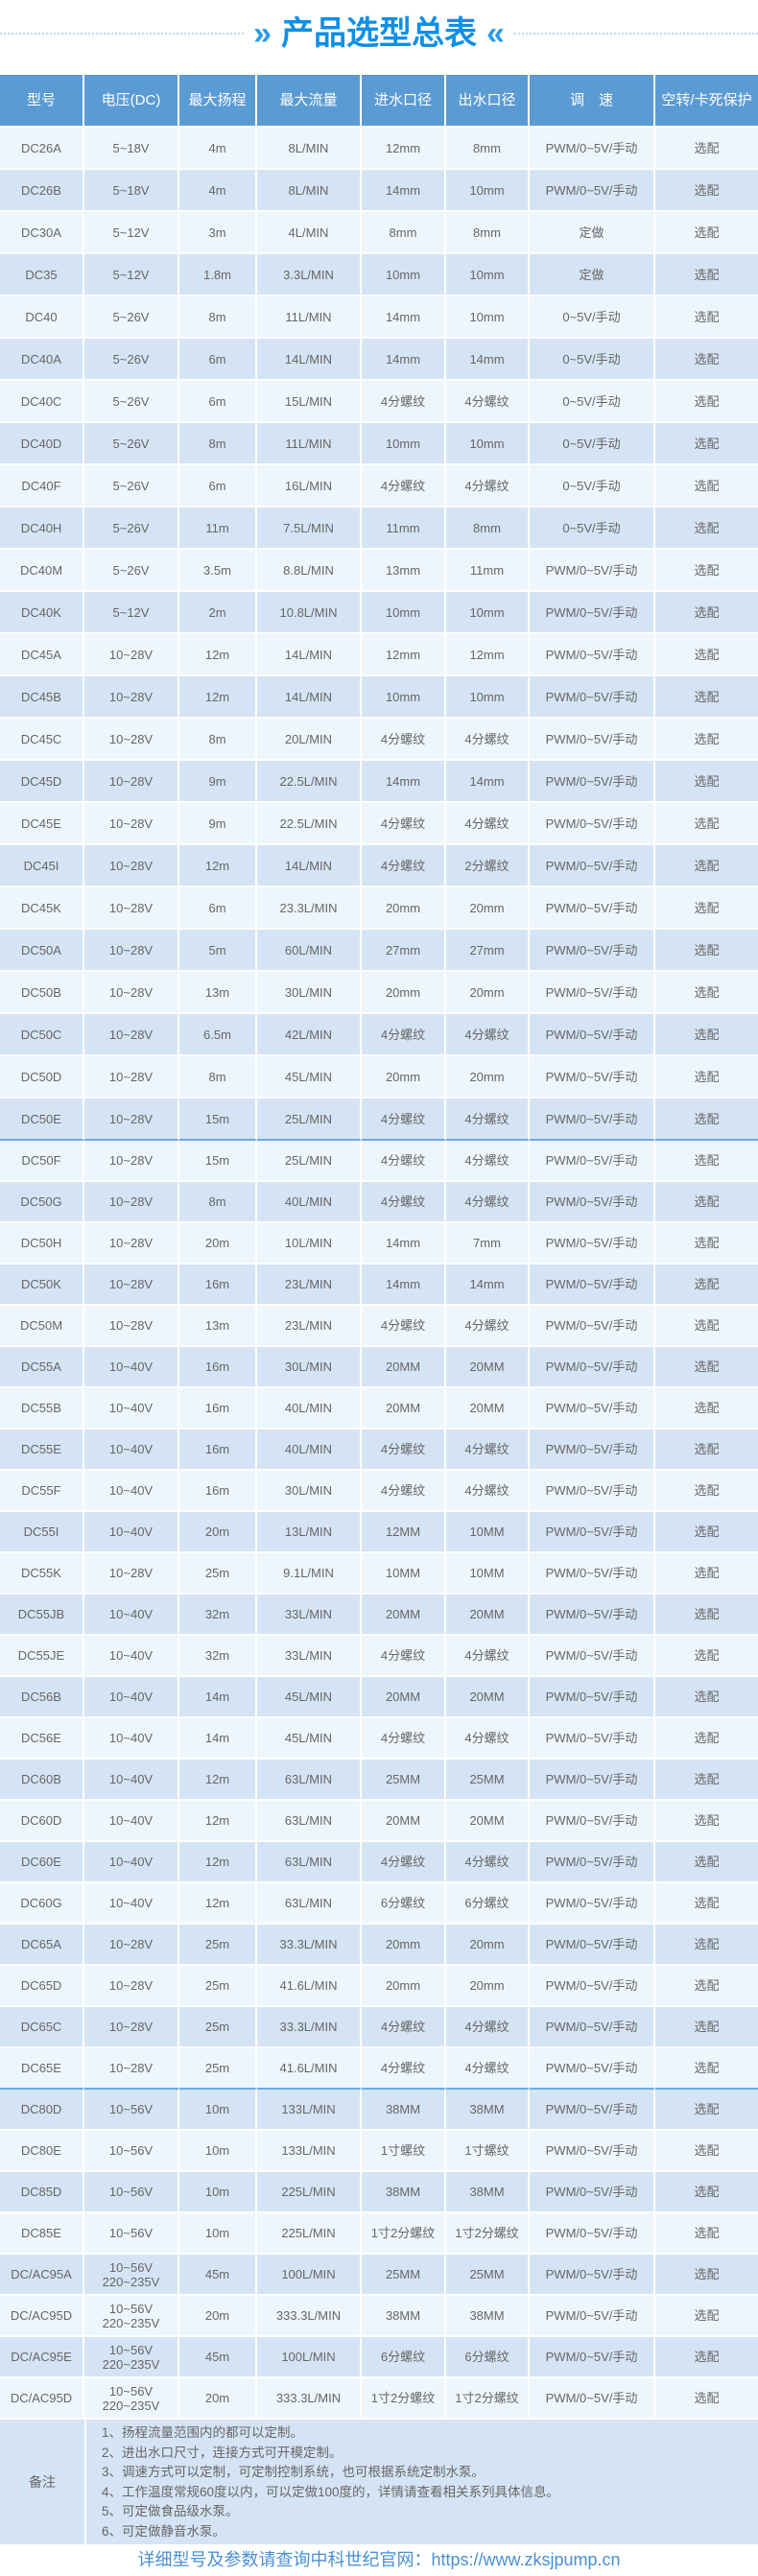 The height and width of the screenshot is (2576, 758). Describe the element at coordinates (218, 233) in the screenshot. I see `table-cell: 3m` at that location.